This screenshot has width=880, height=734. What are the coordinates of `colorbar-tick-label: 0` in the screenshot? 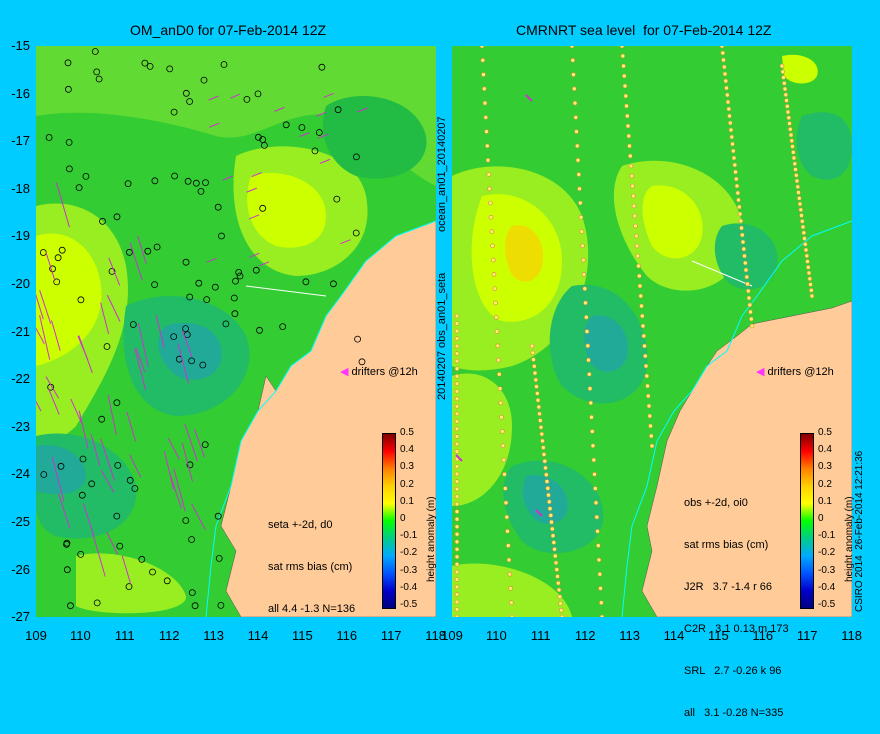 It's located at (403, 518).